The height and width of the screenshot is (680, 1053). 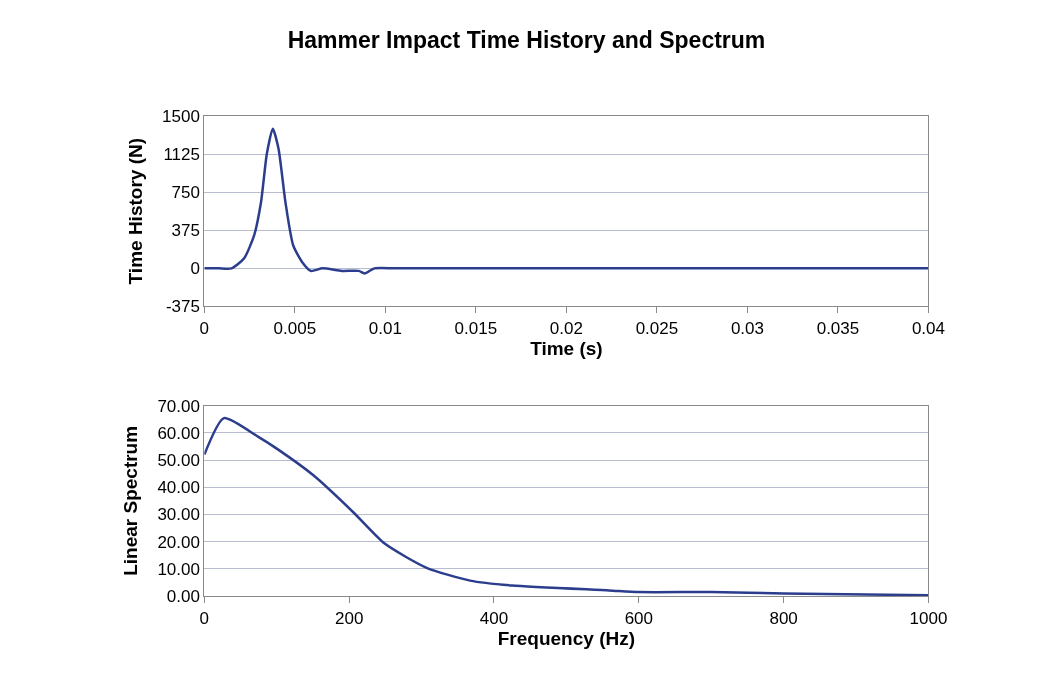 I want to click on x-tick-label: 1000, so click(x=928, y=618).